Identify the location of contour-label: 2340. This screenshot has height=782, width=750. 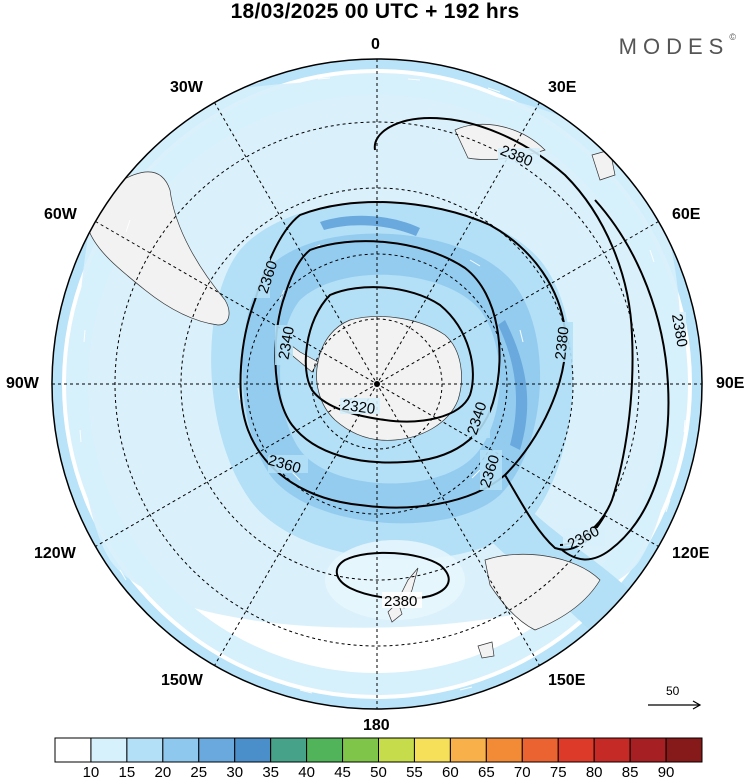
(286, 343).